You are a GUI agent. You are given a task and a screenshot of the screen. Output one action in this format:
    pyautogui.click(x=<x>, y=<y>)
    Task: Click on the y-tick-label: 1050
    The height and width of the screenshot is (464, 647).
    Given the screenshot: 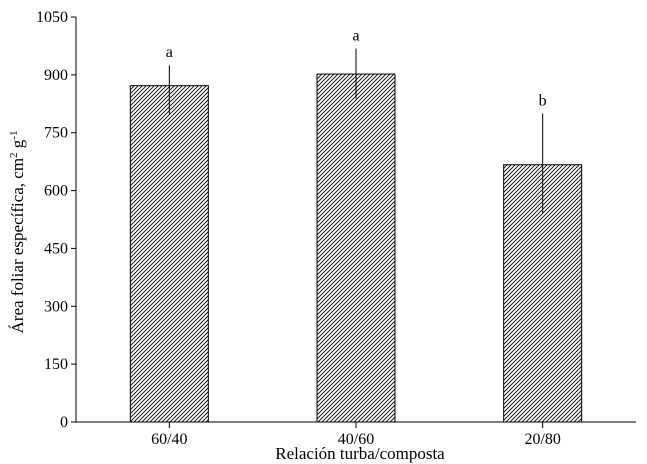 What is the action you would take?
    pyautogui.click(x=52, y=17)
    